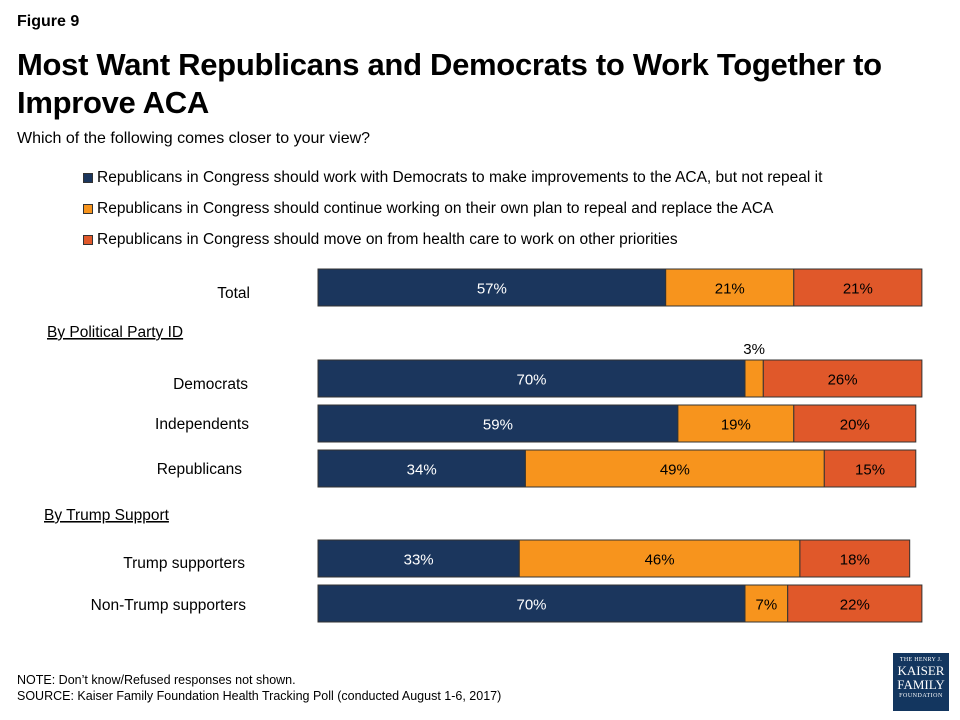 This screenshot has width=960, height=720. I want to click on category-label: Non-Trump supporters, so click(169, 605).